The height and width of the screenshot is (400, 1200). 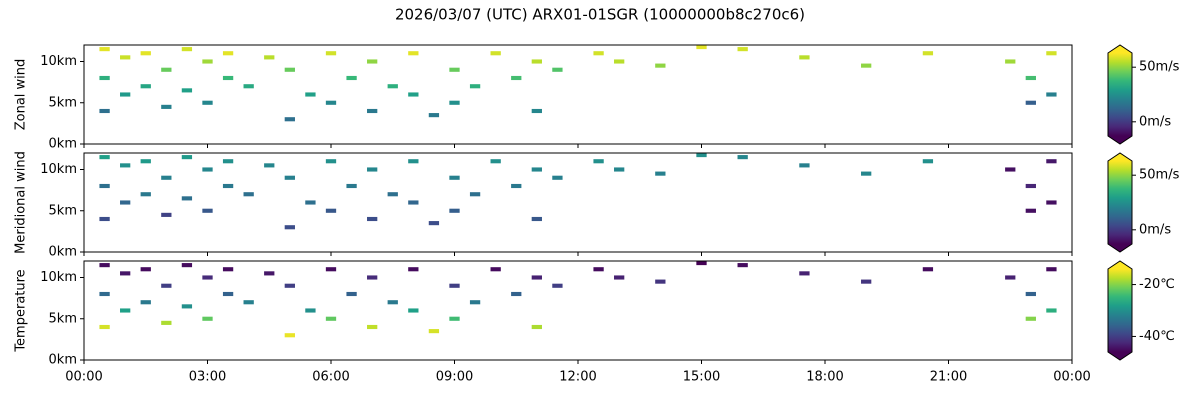 What do you see at coordinates (207, 377) in the screenshot?
I see `x-tick-label: 03:00` at bounding box center [207, 377].